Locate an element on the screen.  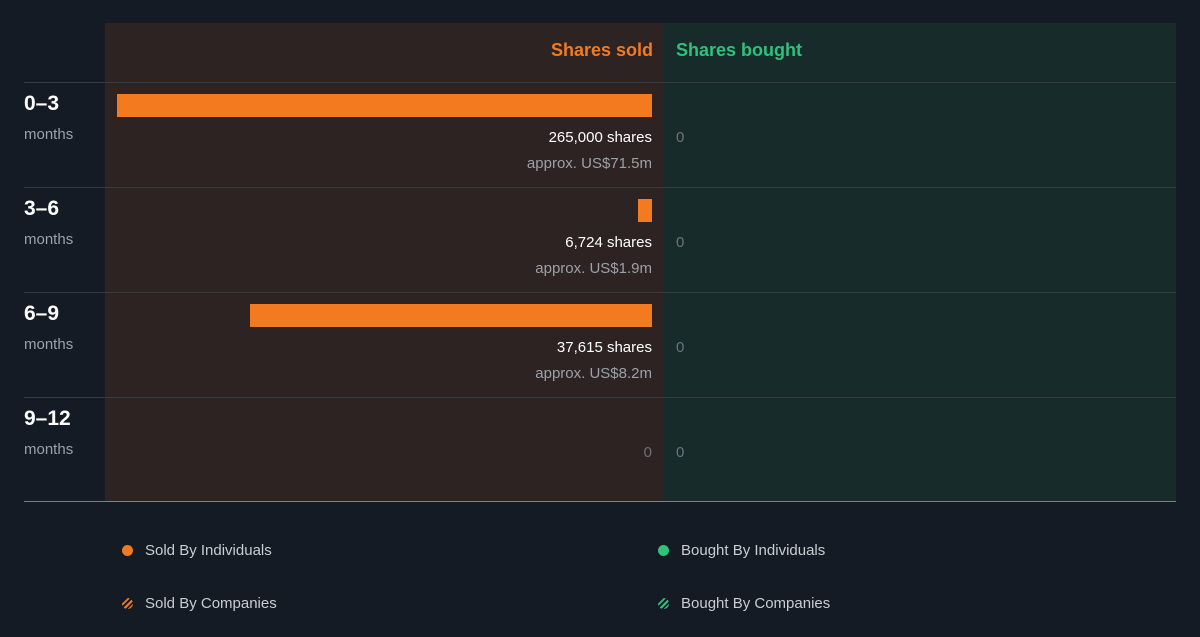
approx-value: approx. US$8.2m is located at coordinates (593, 373).